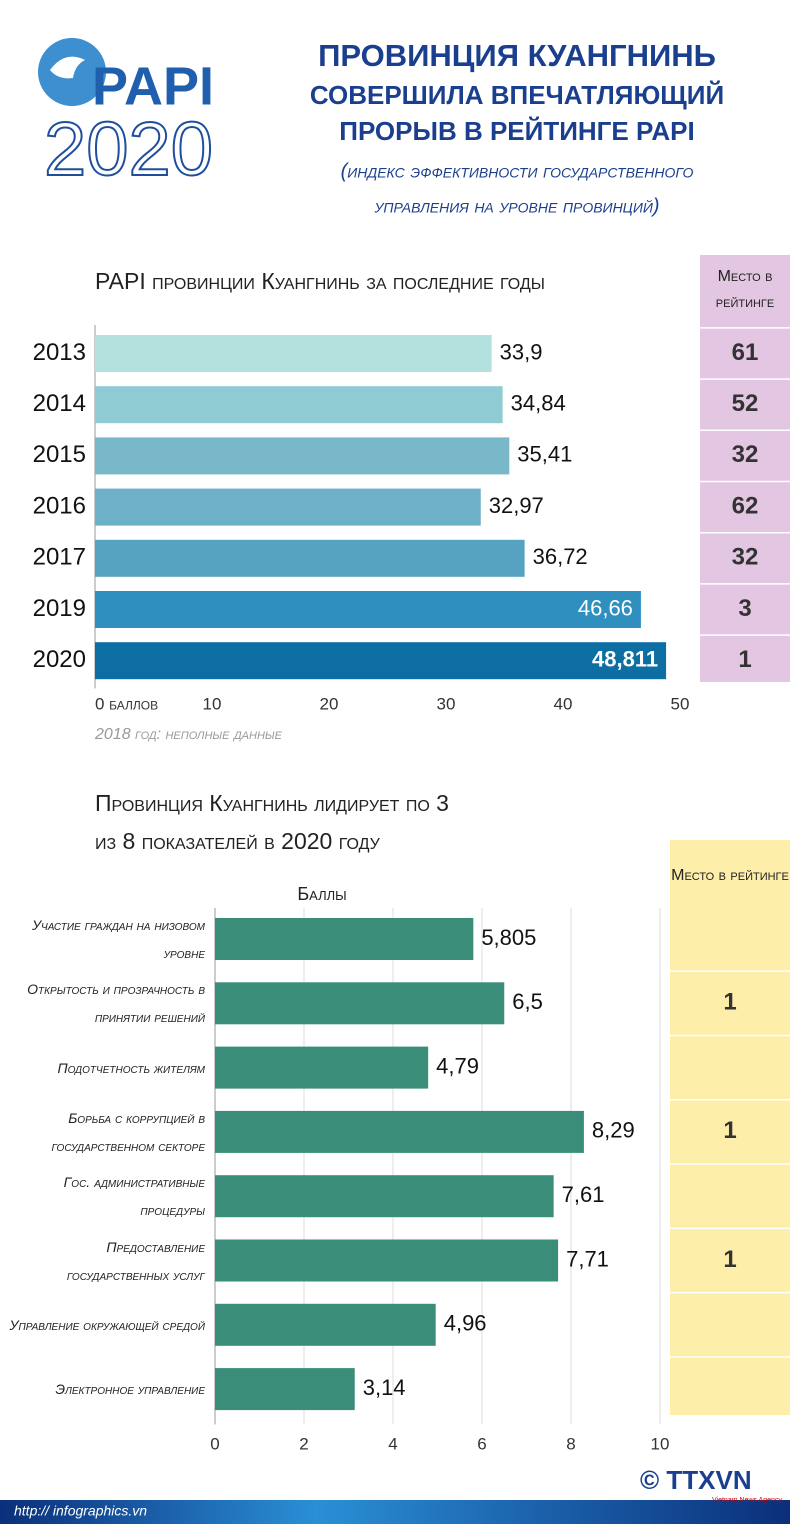  What do you see at coordinates (538, 403) in the screenshot?
I see `value-label: 34,84` at bounding box center [538, 403].